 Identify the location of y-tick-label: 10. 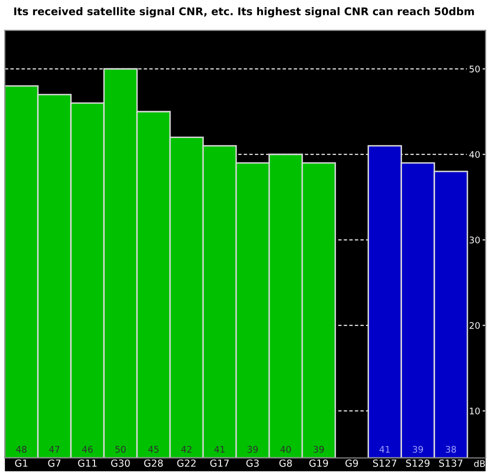
(475, 411).